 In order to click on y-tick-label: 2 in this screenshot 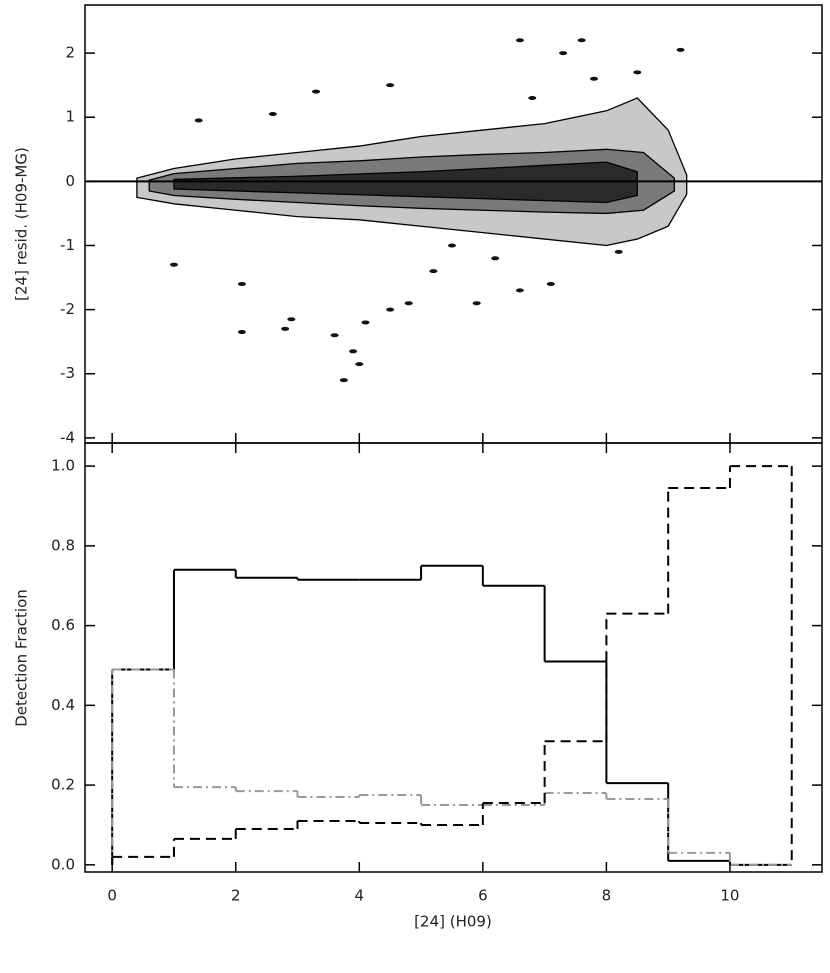, I will do `click(70, 53)`.